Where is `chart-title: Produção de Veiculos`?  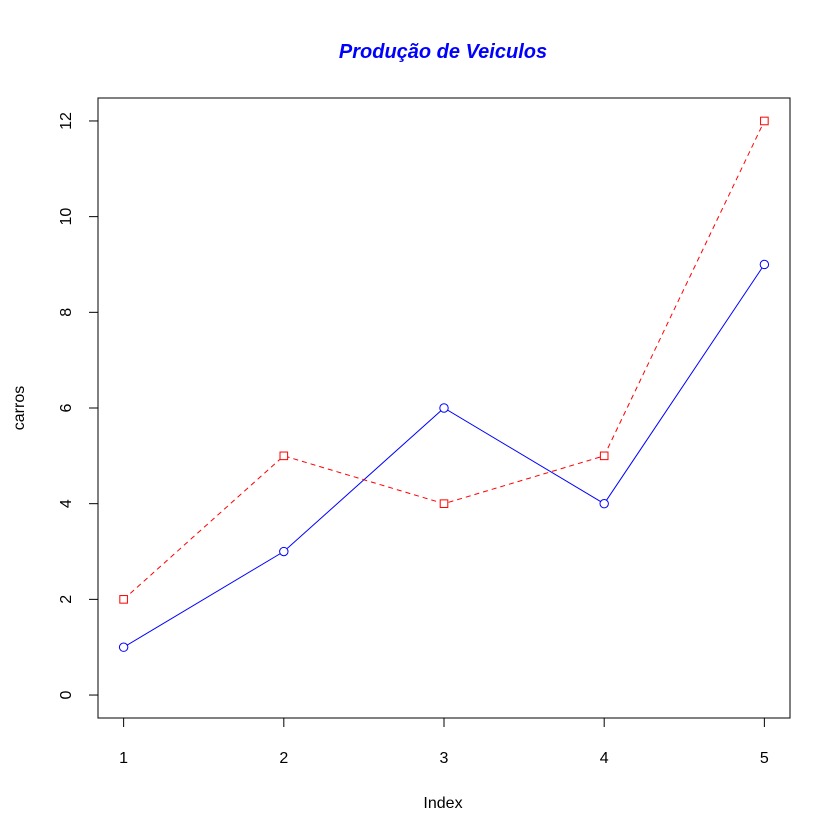 chart-title: Produção de Veiculos is located at coordinates (443, 52).